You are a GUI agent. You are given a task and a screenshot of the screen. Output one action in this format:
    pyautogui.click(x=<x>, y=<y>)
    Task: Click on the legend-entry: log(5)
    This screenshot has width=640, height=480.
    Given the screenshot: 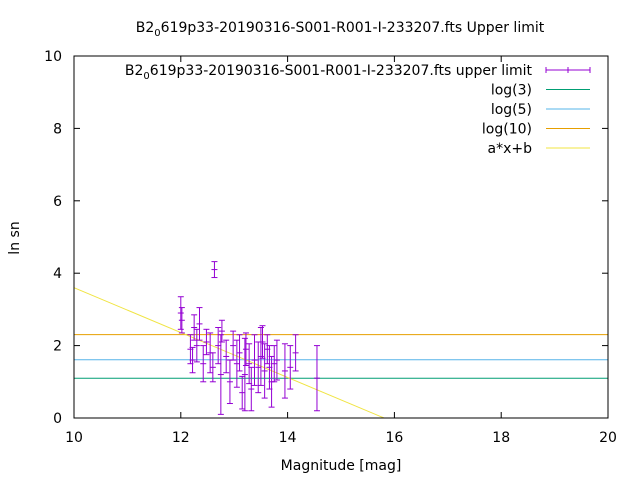 What is the action you would take?
    pyautogui.click(x=540, y=110)
    